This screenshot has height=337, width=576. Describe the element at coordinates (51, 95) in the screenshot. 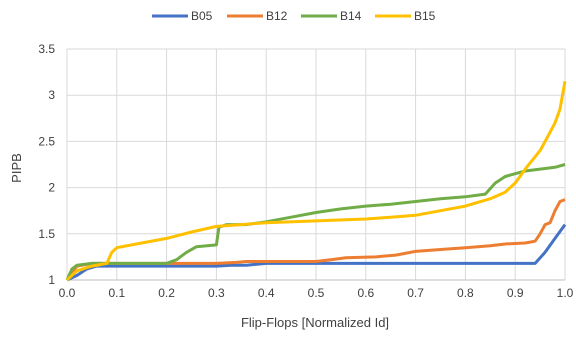

I see `y-tick-label: 3` at that location.